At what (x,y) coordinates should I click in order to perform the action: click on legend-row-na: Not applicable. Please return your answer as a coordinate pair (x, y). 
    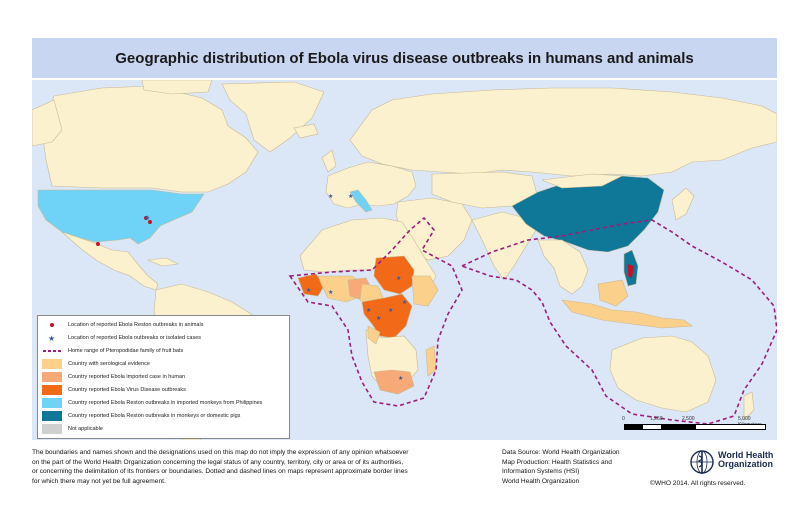
    Looking at the image, I should click on (163, 429).